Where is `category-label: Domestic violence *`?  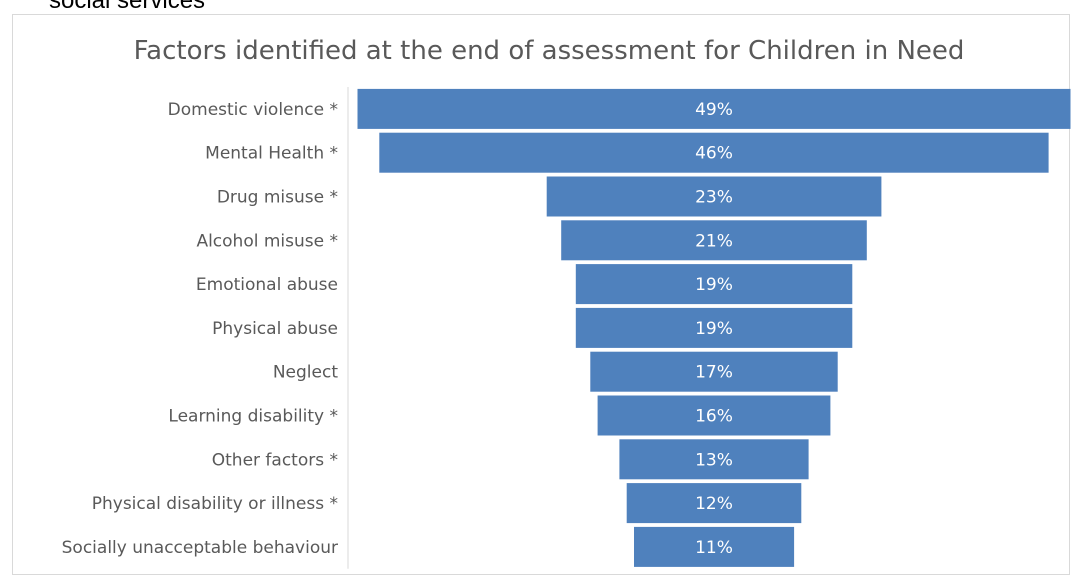 category-label: Domestic violence * is located at coordinates (253, 110).